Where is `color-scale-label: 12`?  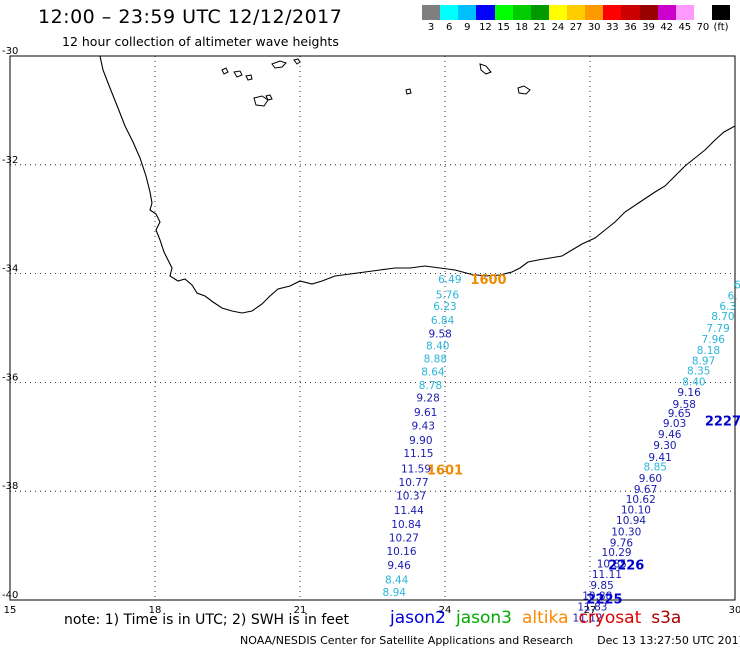
color-scale-label: 12 is located at coordinates (485, 27).